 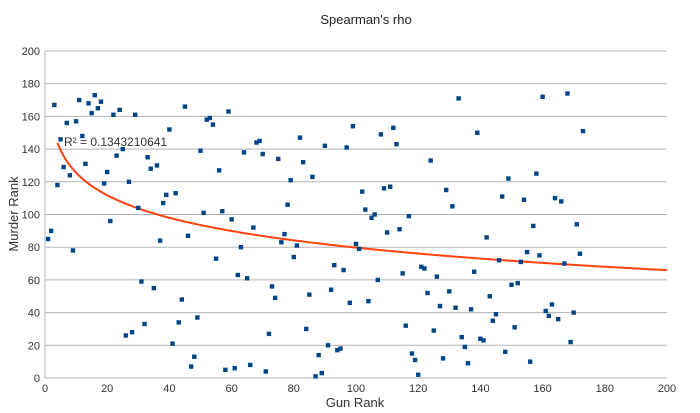 I want to click on x-tick-label: 100, so click(x=356, y=389).